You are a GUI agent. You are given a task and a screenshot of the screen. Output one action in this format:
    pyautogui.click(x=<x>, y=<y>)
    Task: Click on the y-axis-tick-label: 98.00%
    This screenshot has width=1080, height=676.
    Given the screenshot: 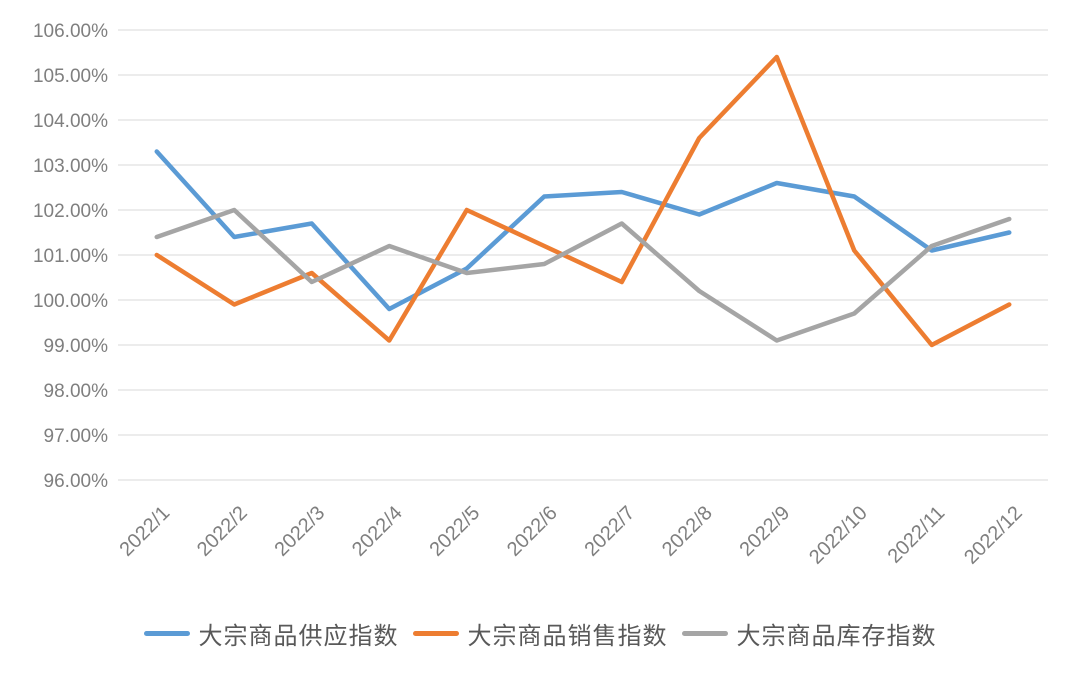 What is the action you would take?
    pyautogui.click(x=76, y=391)
    